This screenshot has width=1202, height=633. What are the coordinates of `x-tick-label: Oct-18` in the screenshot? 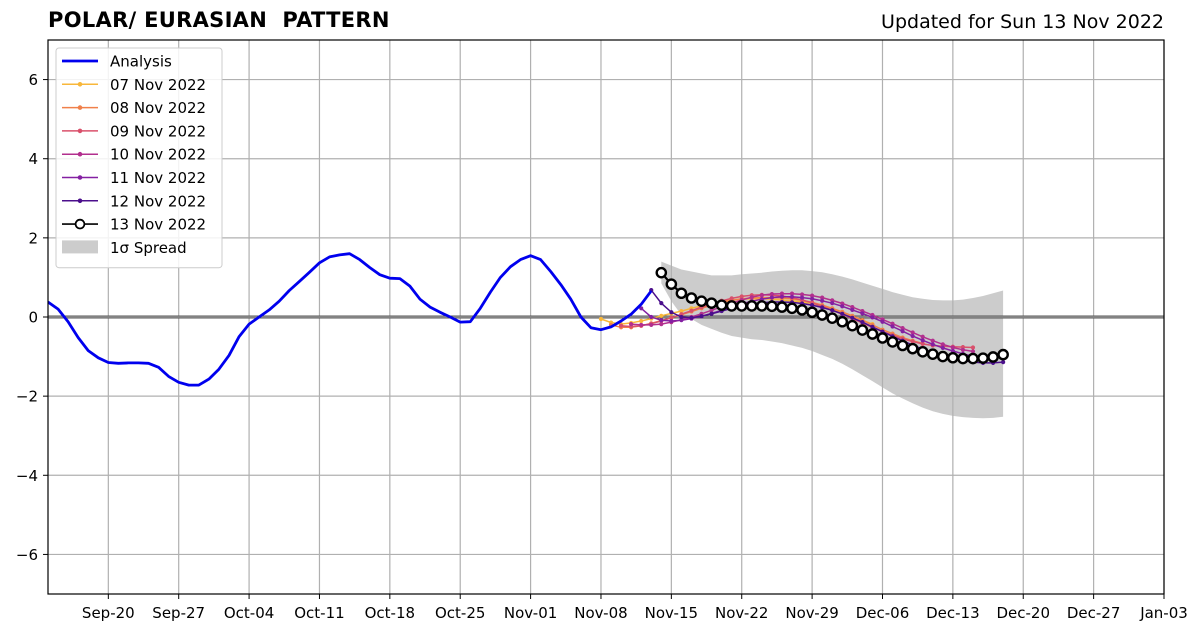 It's located at (390, 613).